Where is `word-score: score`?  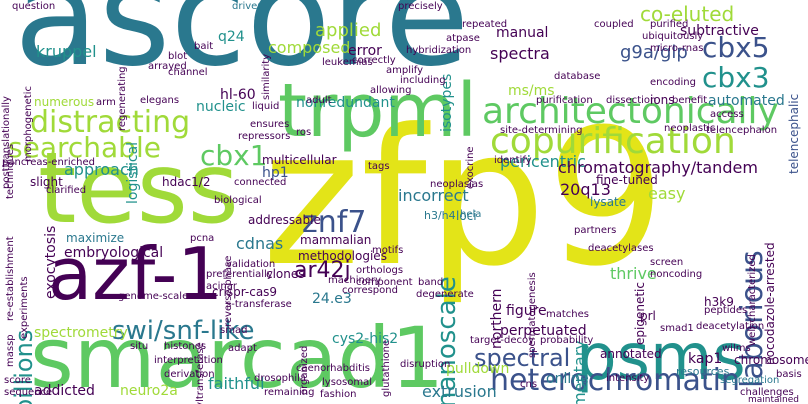 word-score: score is located at coordinates (17, 380).